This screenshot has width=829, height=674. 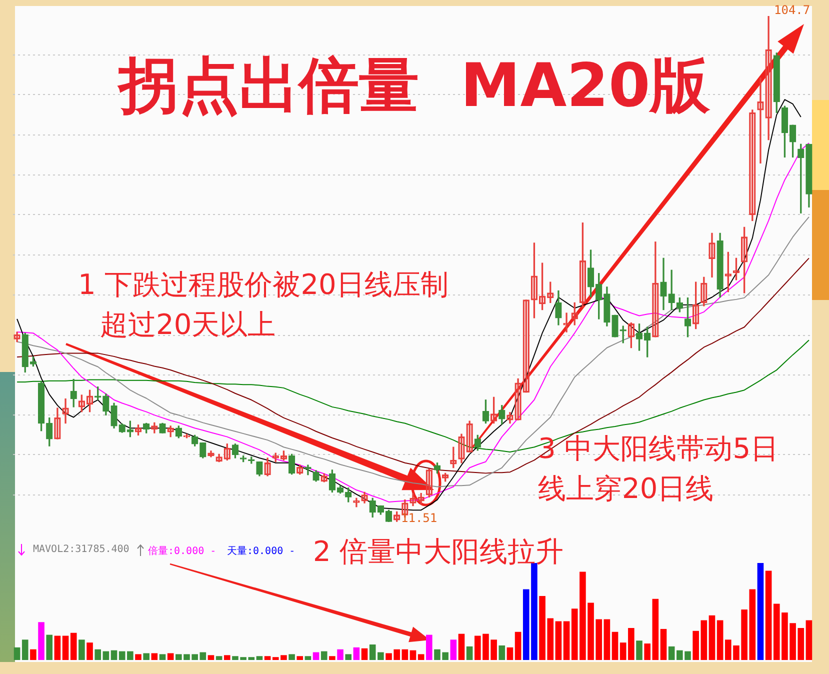 I want to click on text: 拐点出倍量 MA20版, so click(x=414, y=86).